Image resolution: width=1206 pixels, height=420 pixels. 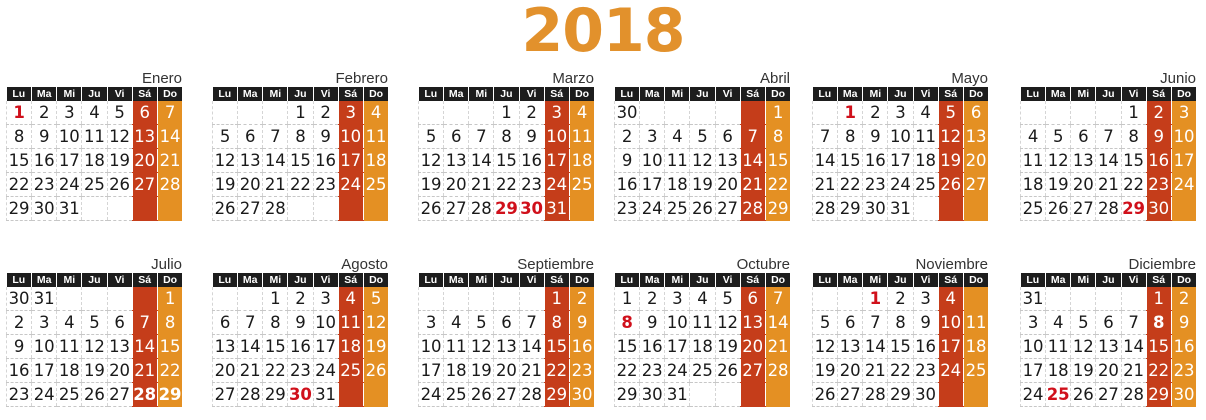 I want to click on week-row: 19 20 21 22 23 24 25, so click(x=900, y=370).